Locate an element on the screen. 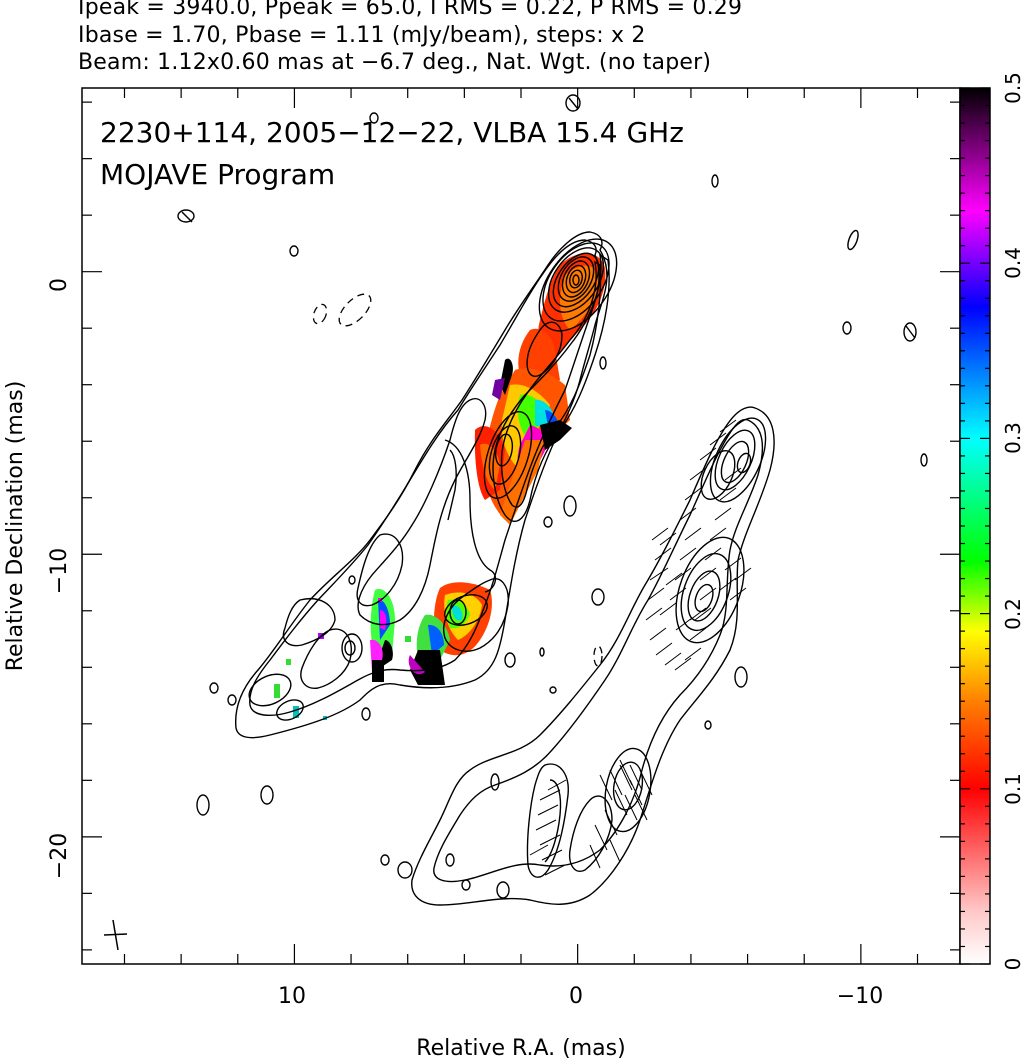  x-axis-label: Relative R.A. (mas) is located at coordinates (520, 1048).